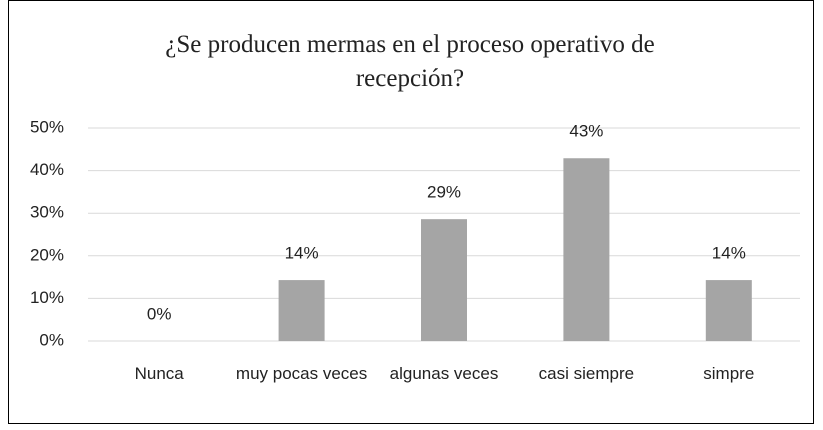  What do you see at coordinates (47, 169) in the screenshot?
I see `y-tick-label: 40%` at bounding box center [47, 169].